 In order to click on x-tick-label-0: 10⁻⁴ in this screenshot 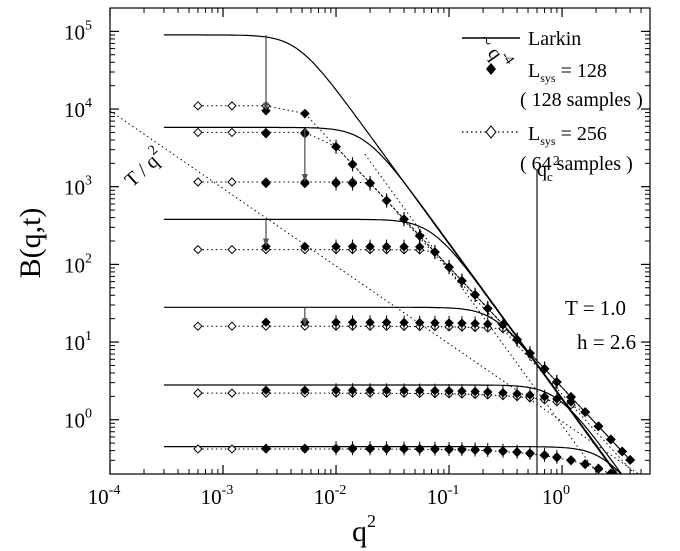, I will do `click(104, 496)`.